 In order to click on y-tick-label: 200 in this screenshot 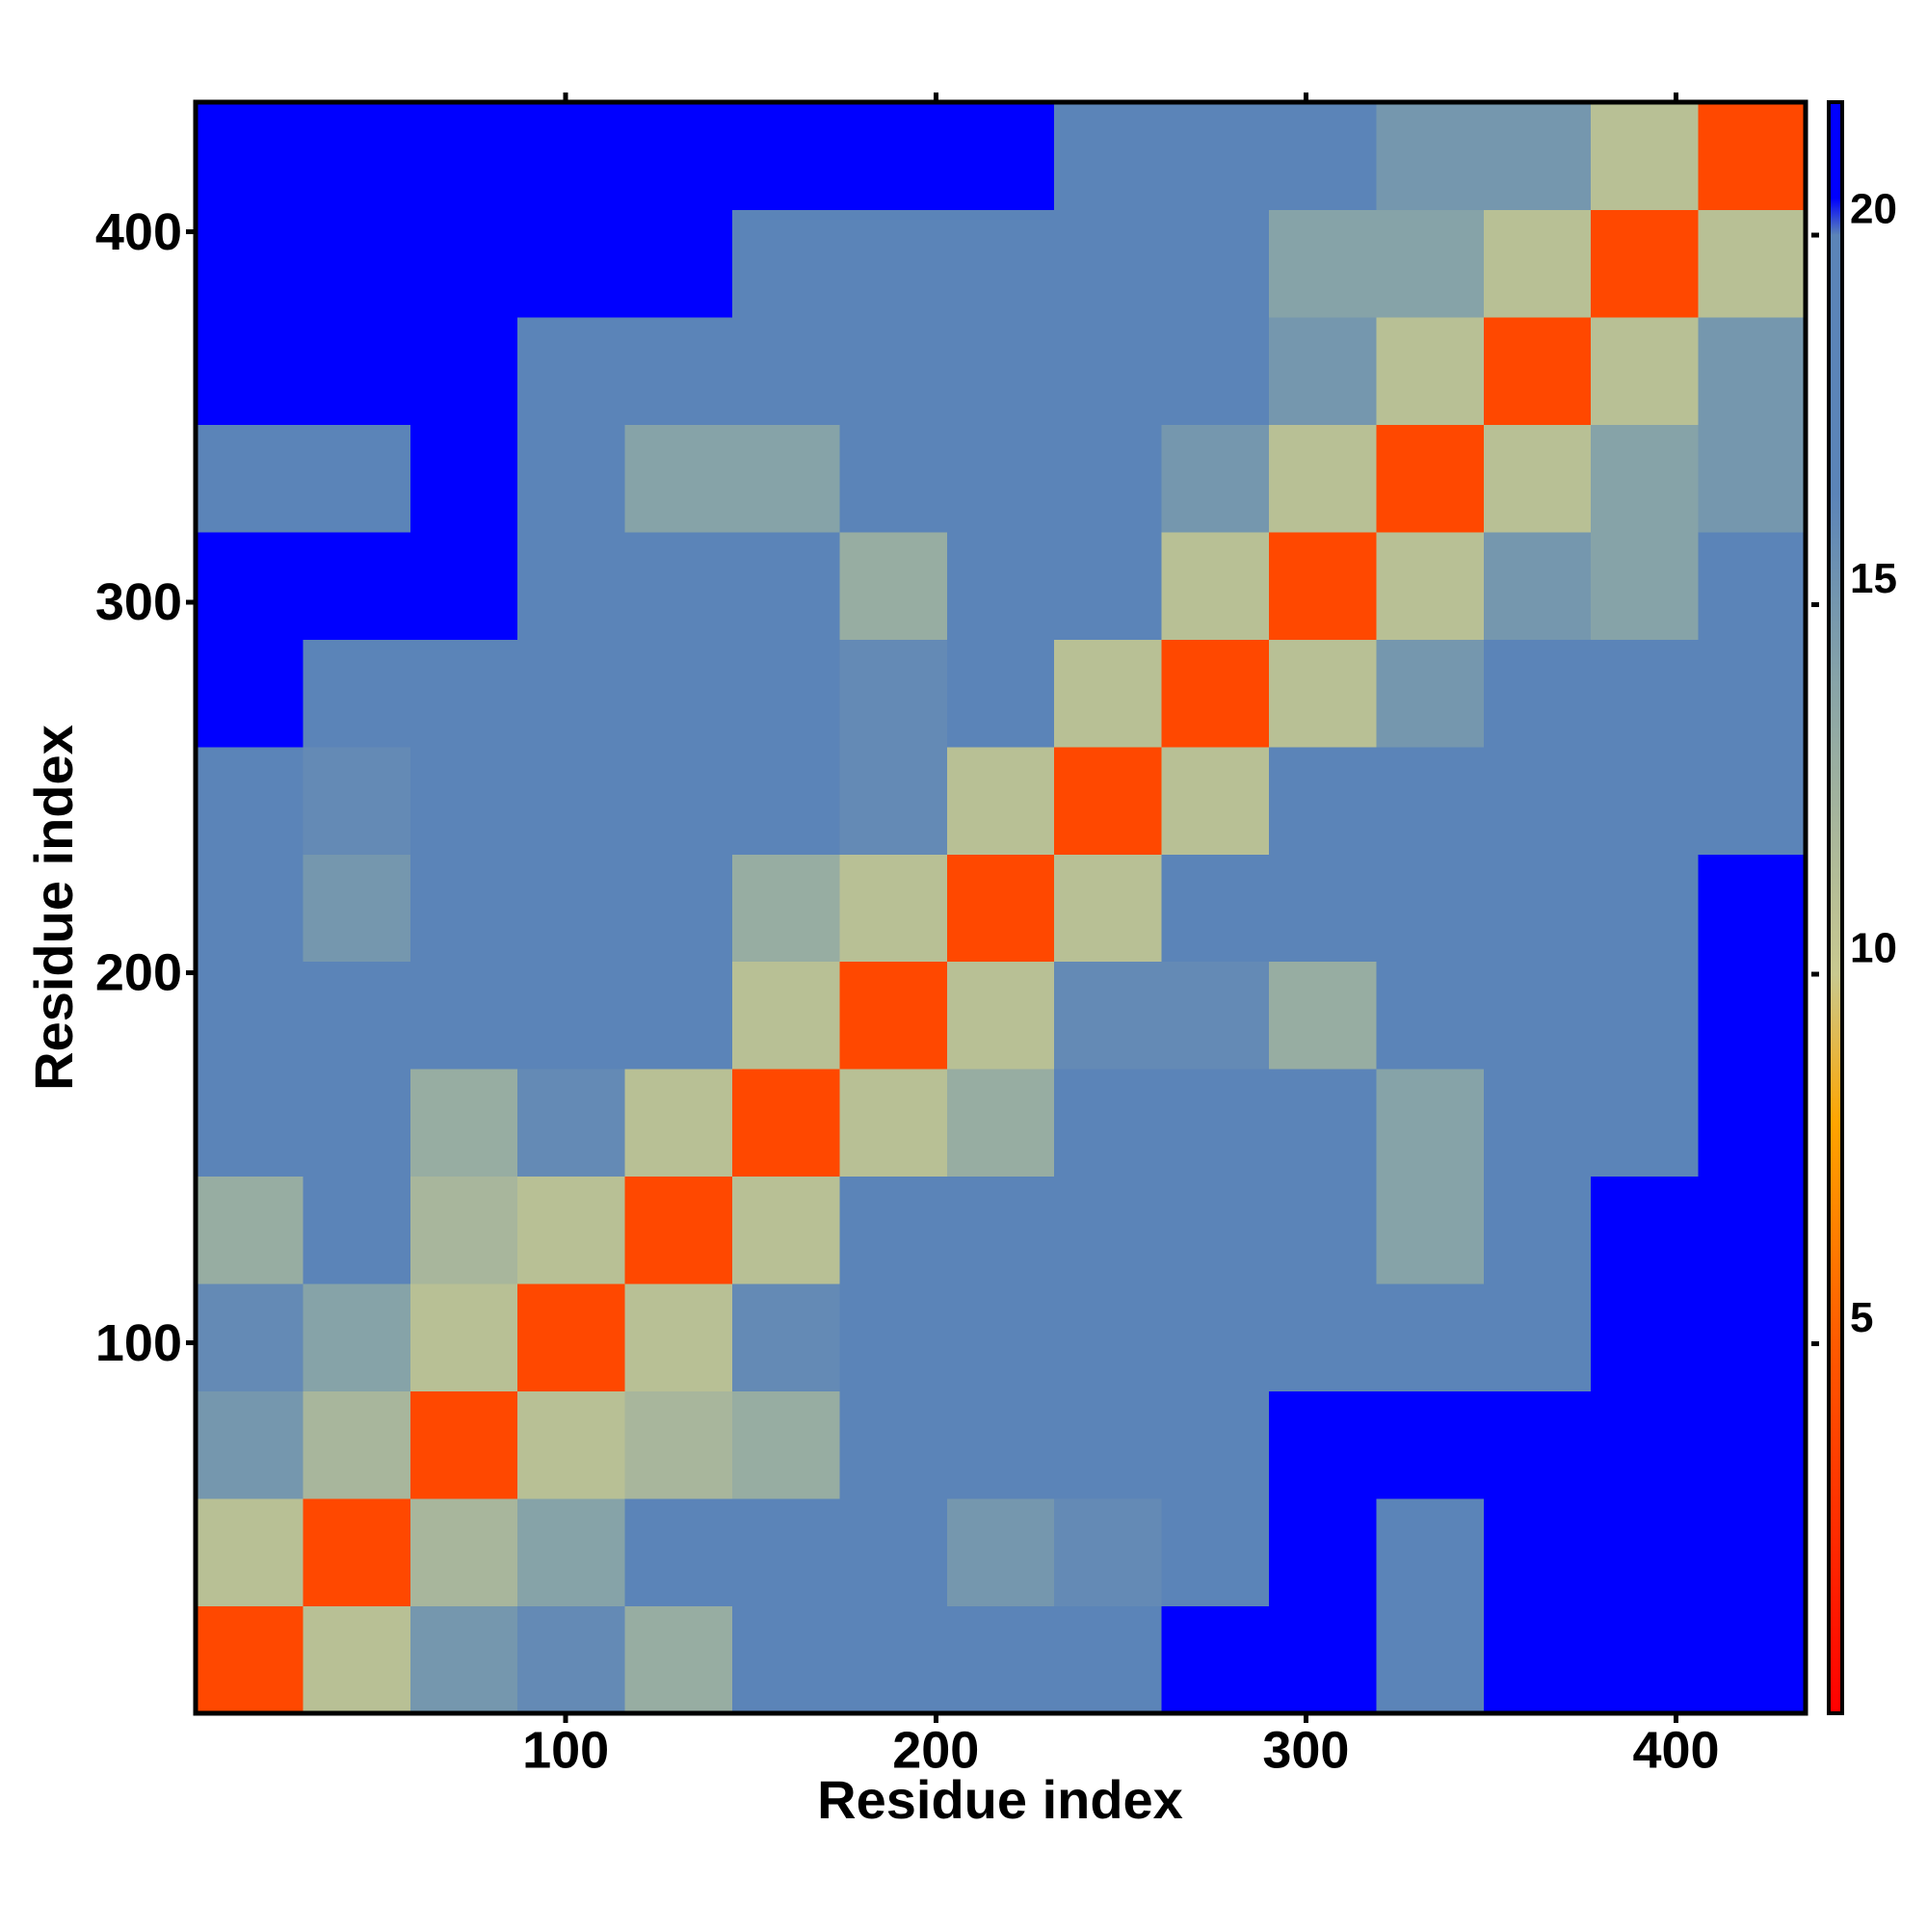, I will do `click(138, 973)`.